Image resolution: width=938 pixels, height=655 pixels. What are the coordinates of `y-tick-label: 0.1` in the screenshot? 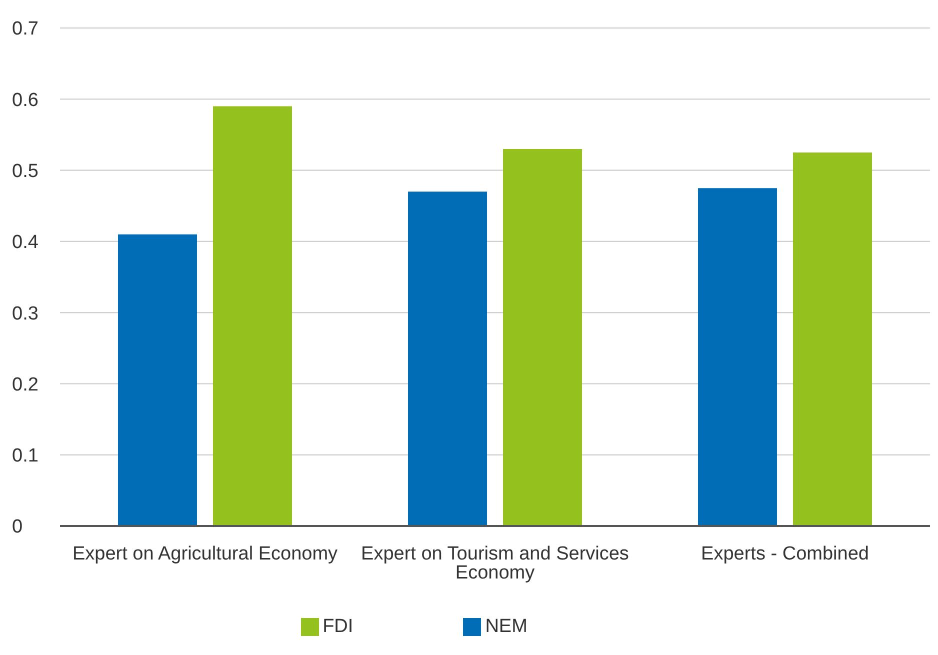 It's located at (25, 456).